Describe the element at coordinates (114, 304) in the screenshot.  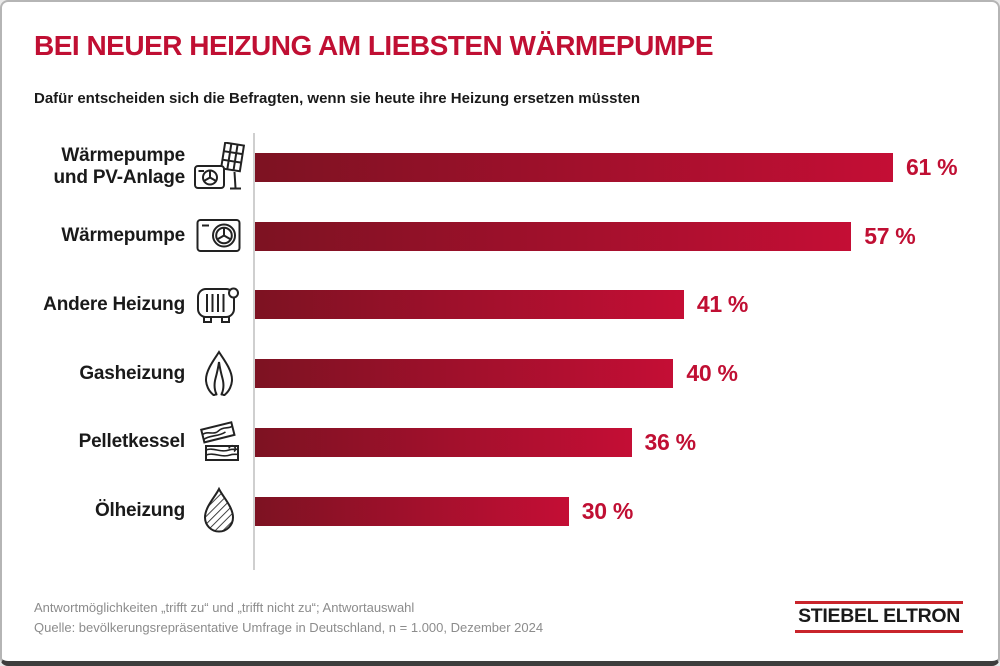
I see `category-label: Andere Heizung` at that location.